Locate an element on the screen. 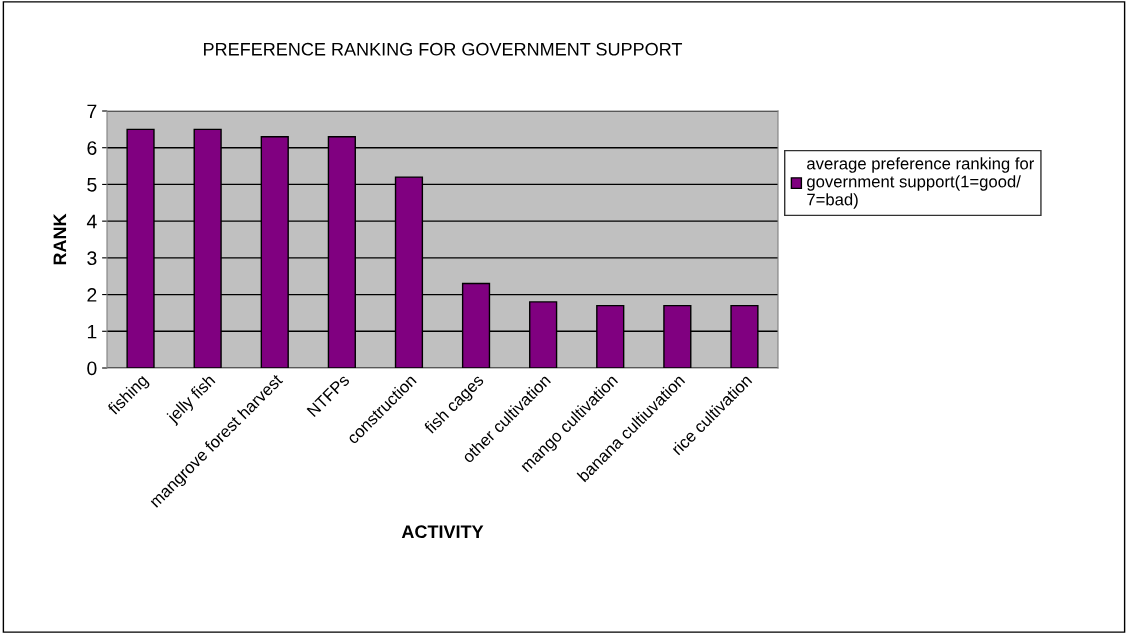  x-axis-title: ACTIVITY is located at coordinates (442, 532).